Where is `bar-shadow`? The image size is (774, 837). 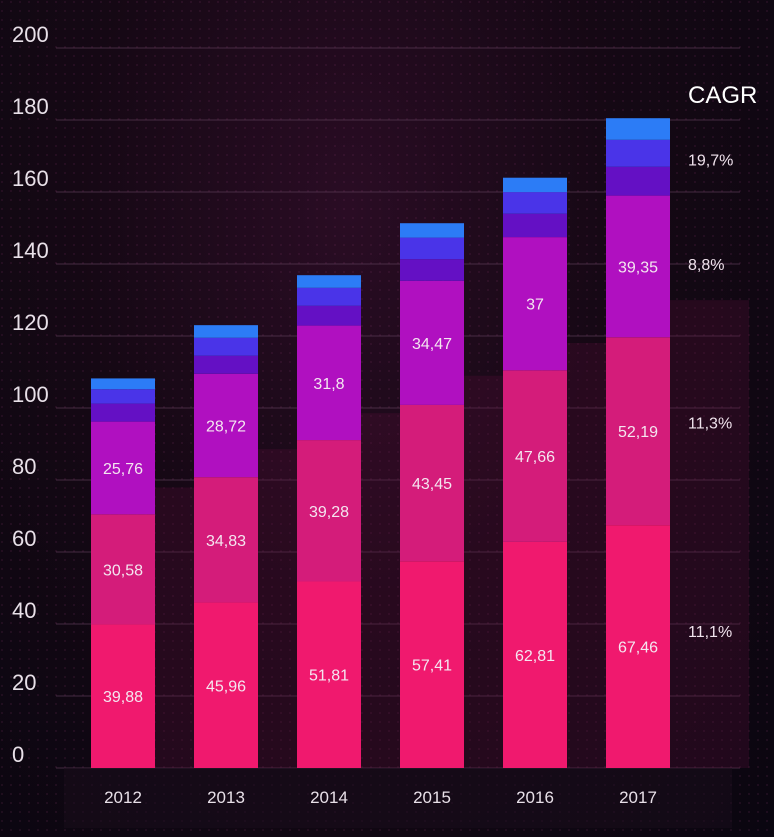
bar-shadow is located at coordinates (709, 534).